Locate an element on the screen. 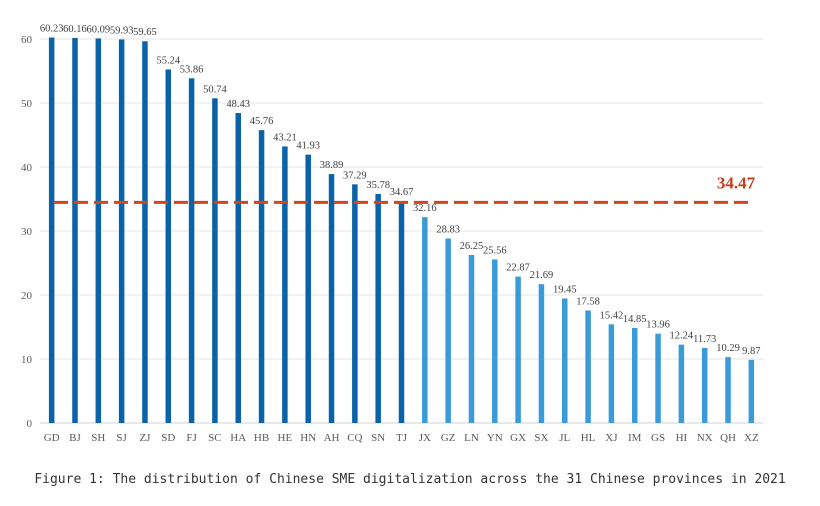  data-label-gx: 22.87 is located at coordinates (518, 268).